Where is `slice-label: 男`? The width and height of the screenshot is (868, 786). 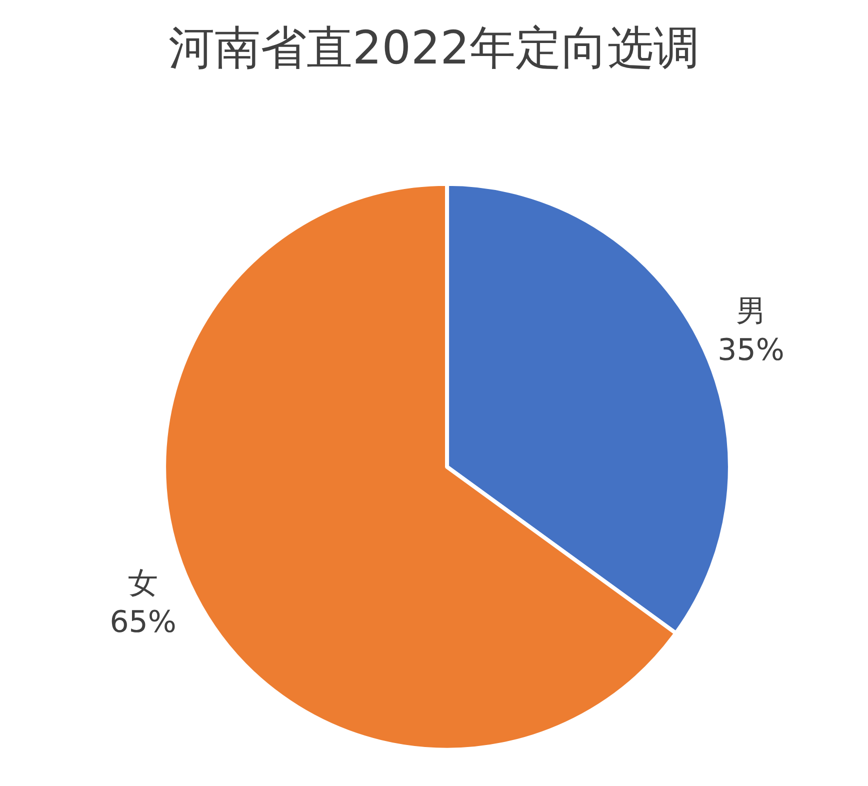 slice-label: 男 is located at coordinates (751, 311).